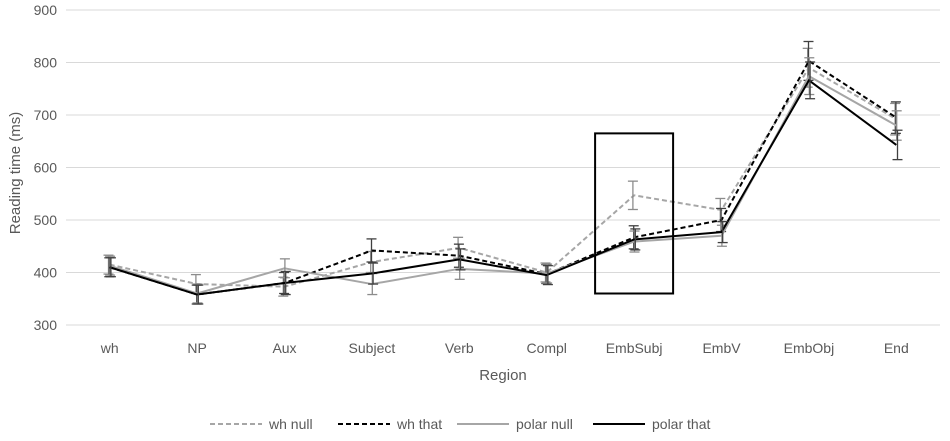 The image size is (950, 441). I want to click on legend-item: wh null, so click(261, 424).